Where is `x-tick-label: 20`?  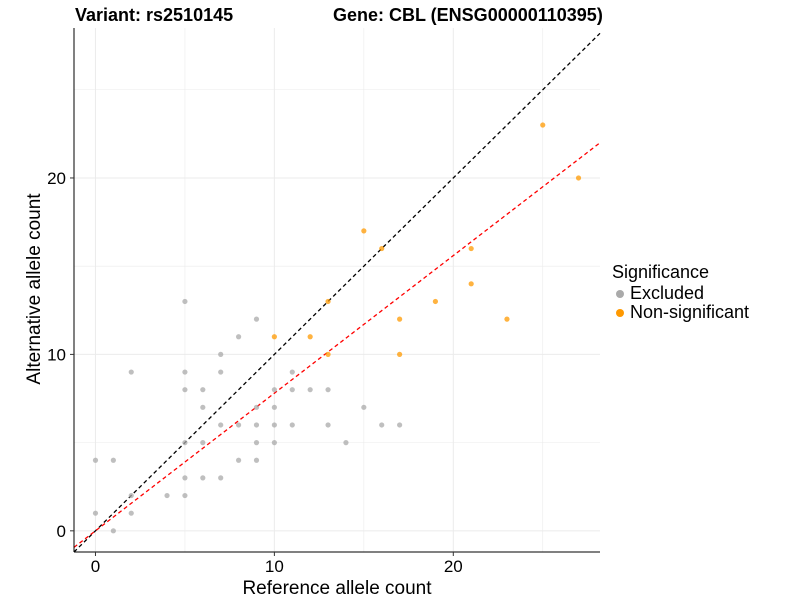 x-tick-label: 20 is located at coordinates (453, 566).